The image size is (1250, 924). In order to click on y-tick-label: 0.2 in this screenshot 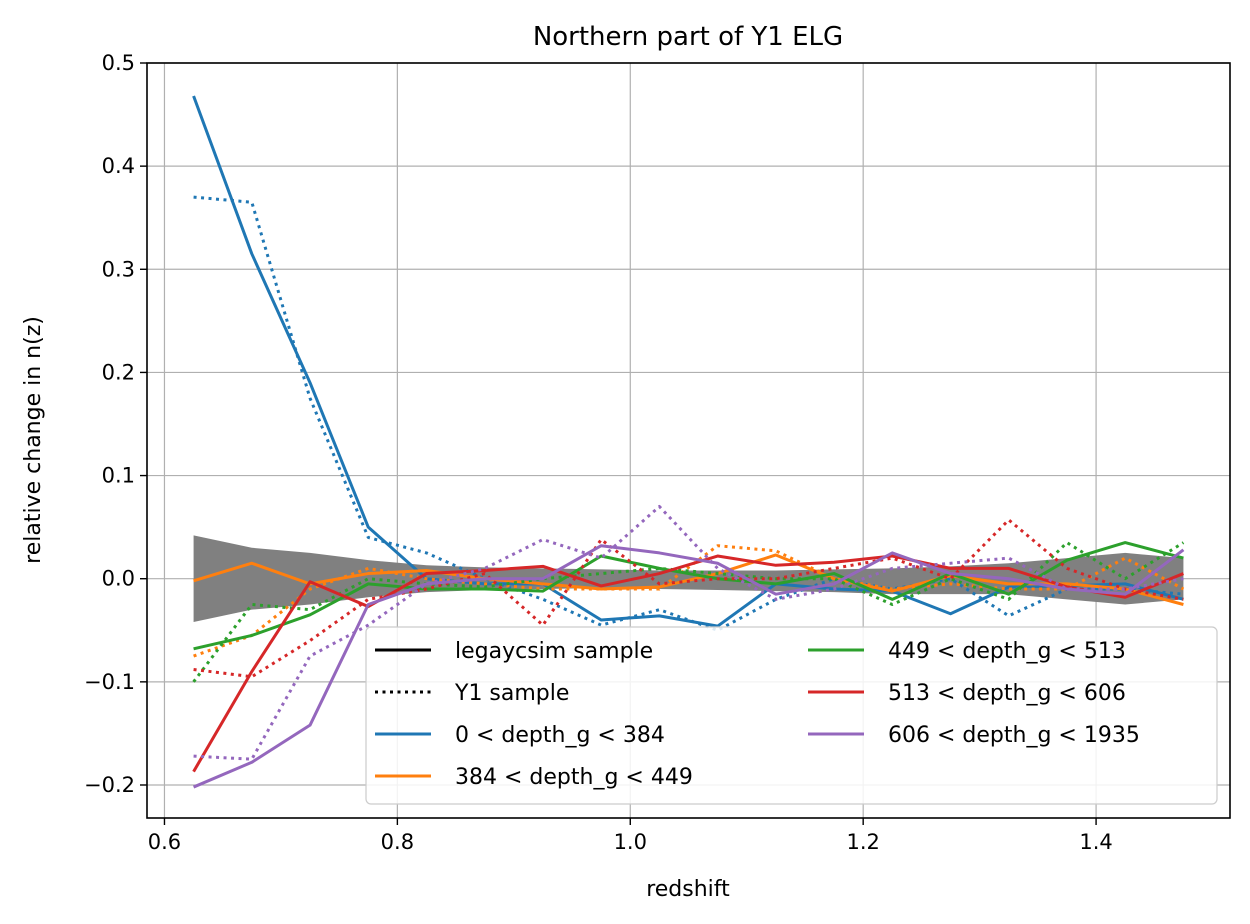, I will do `click(118, 372)`.